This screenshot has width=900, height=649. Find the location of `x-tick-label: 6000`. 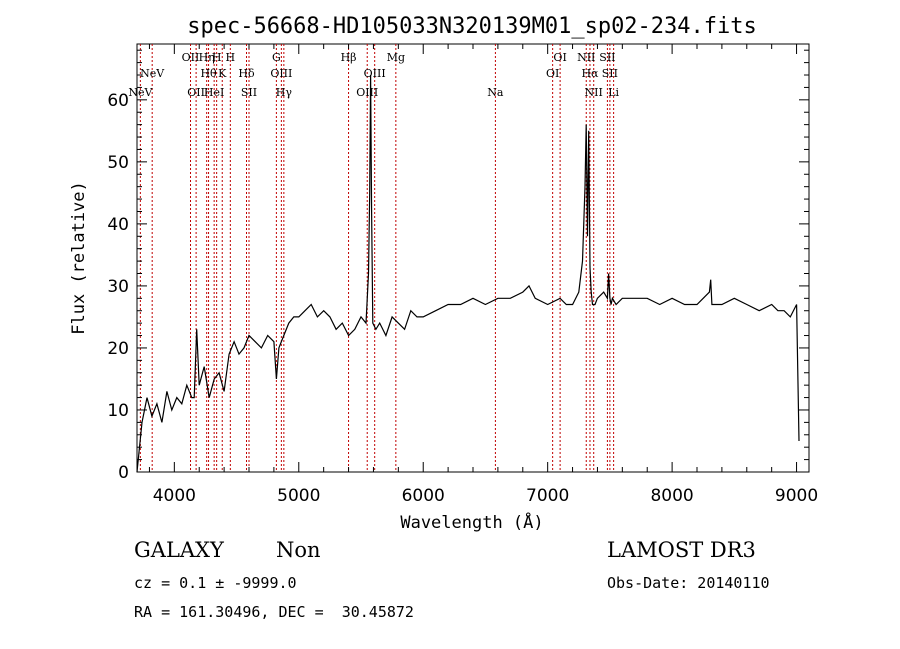

x-tick-label: 6000 is located at coordinates (423, 496).